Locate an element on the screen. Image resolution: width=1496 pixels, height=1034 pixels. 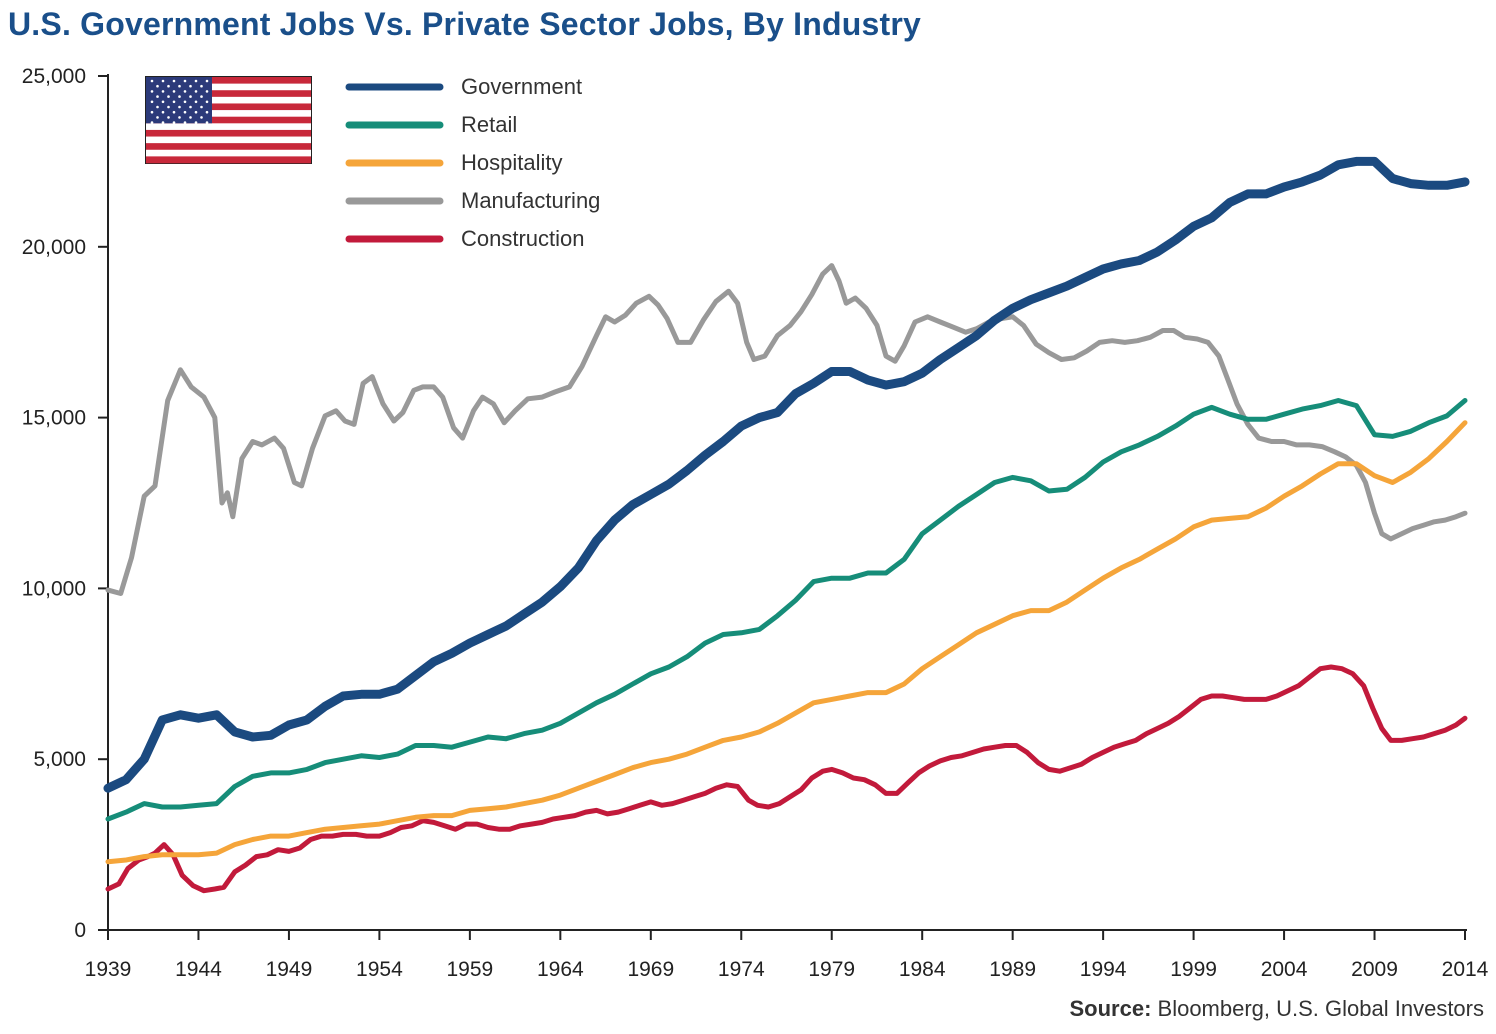
x-tick-label: 1944 is located at coordinates (198, 969).